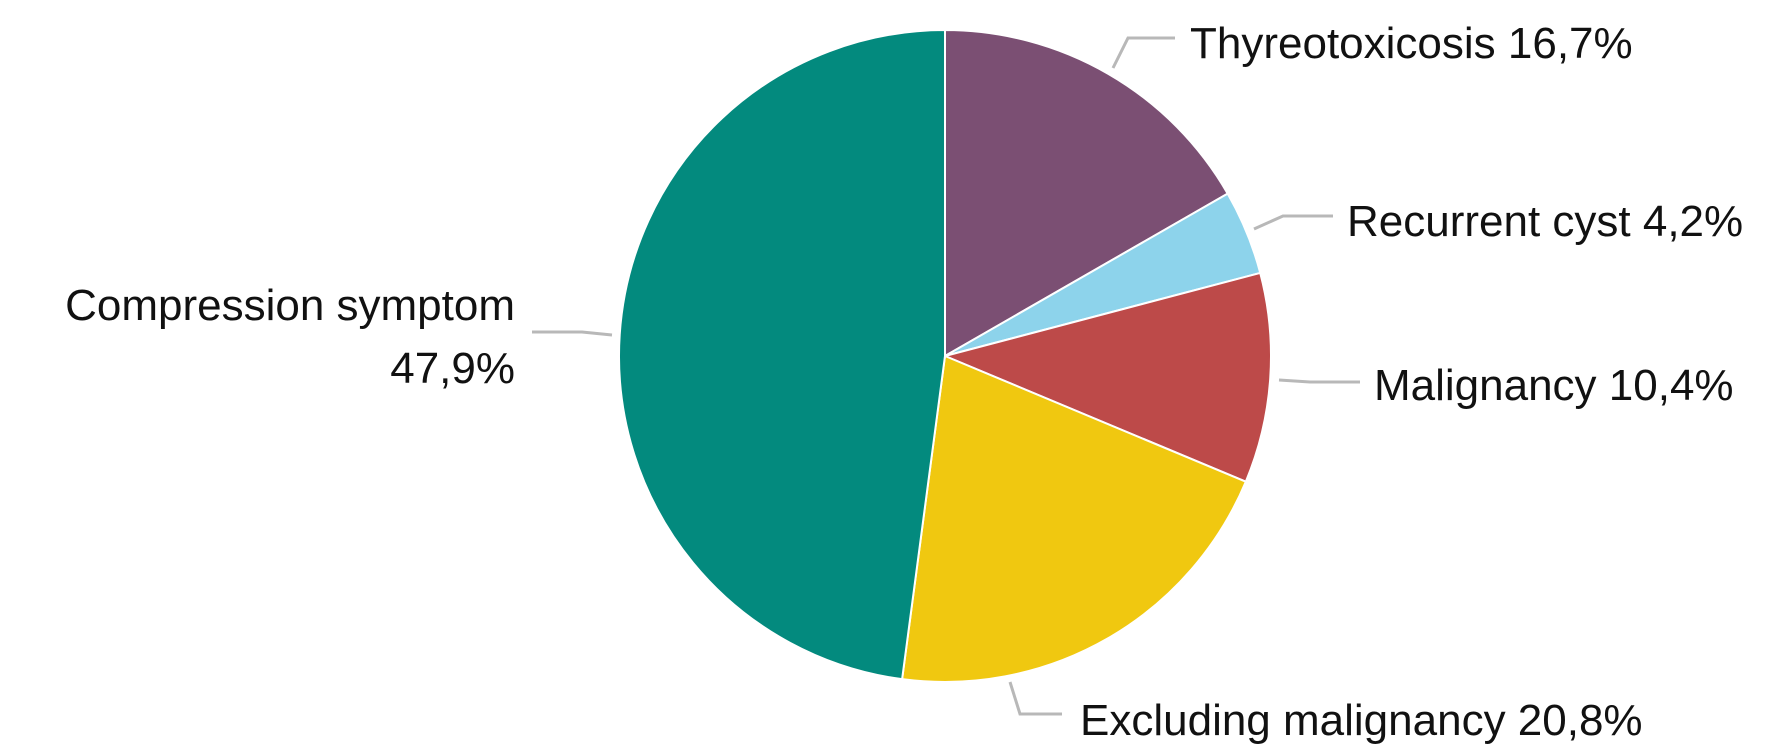 The width and height of the screenshot is (1767, 745). What do you see at coordinates (290, 305) in the screenshot?
I see `label-compression-symptom-line1: Compression symptom` at bounding box center [290, 305].